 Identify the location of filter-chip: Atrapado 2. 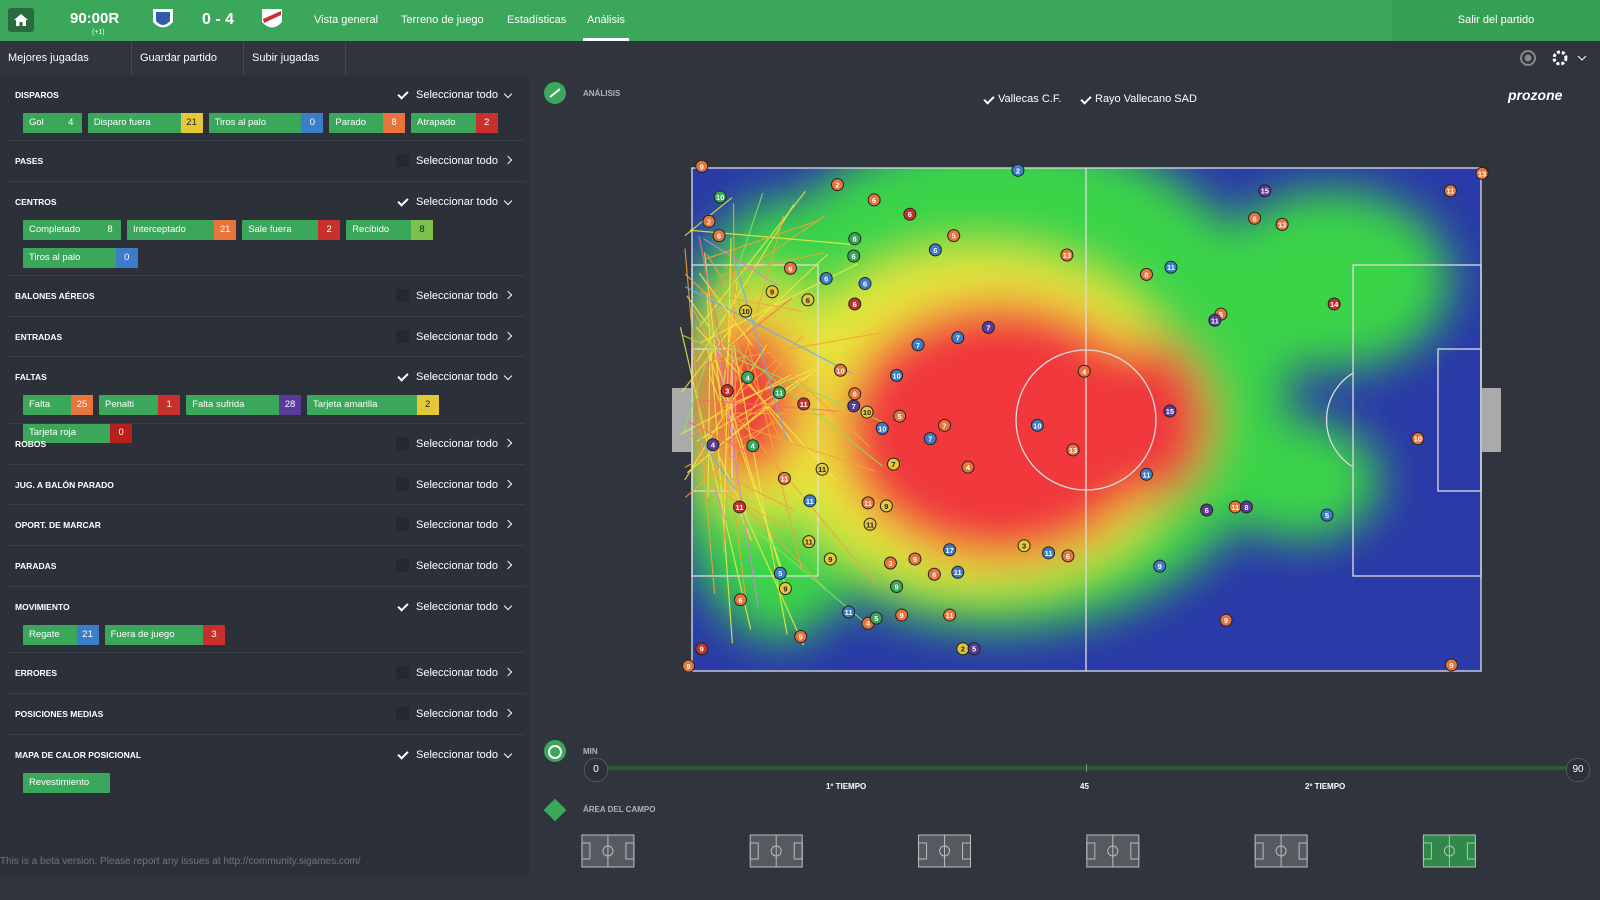
(454, 122).